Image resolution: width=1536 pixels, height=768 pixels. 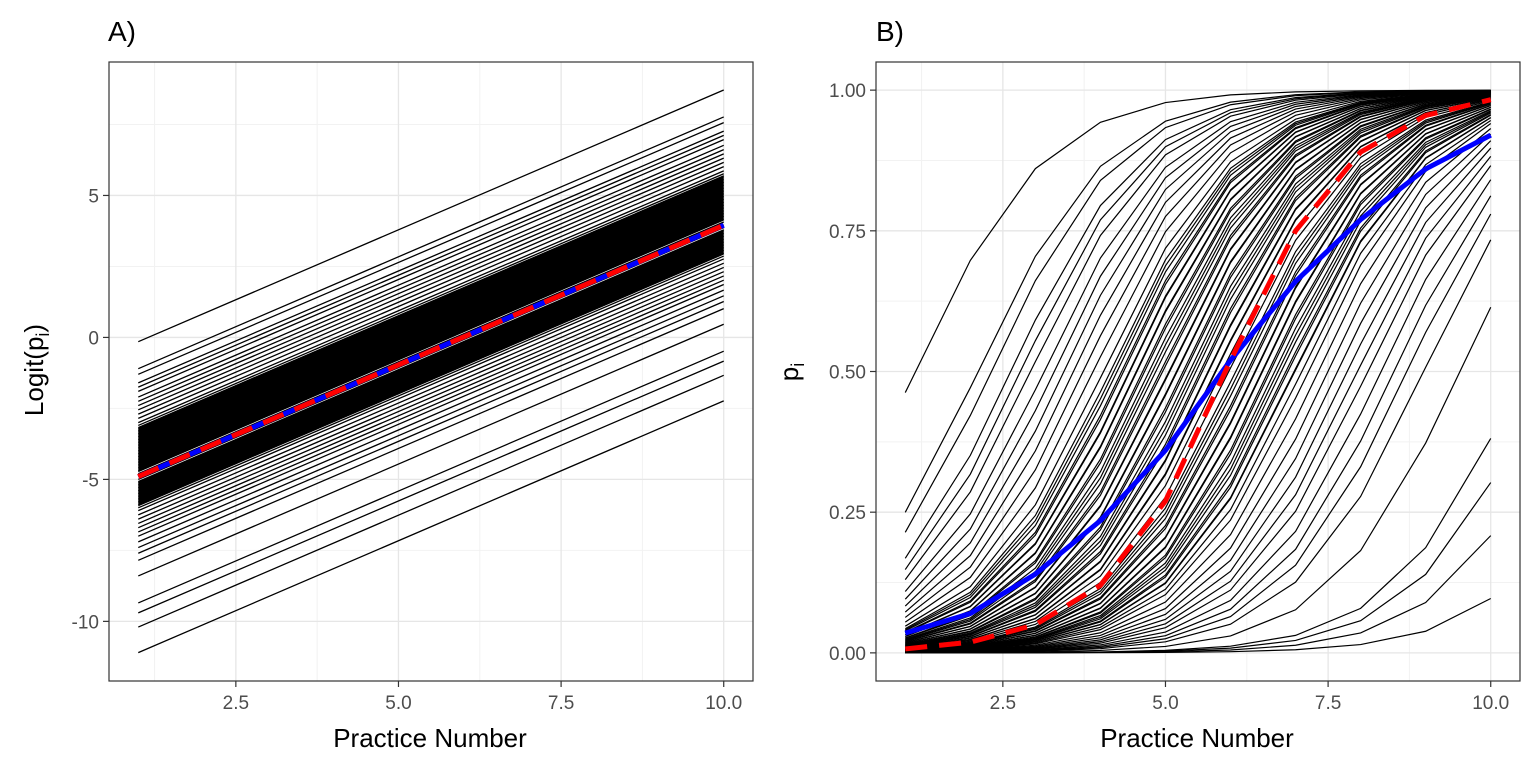 I want to click on panel-b-tag: B), so click(x=890, y=31).